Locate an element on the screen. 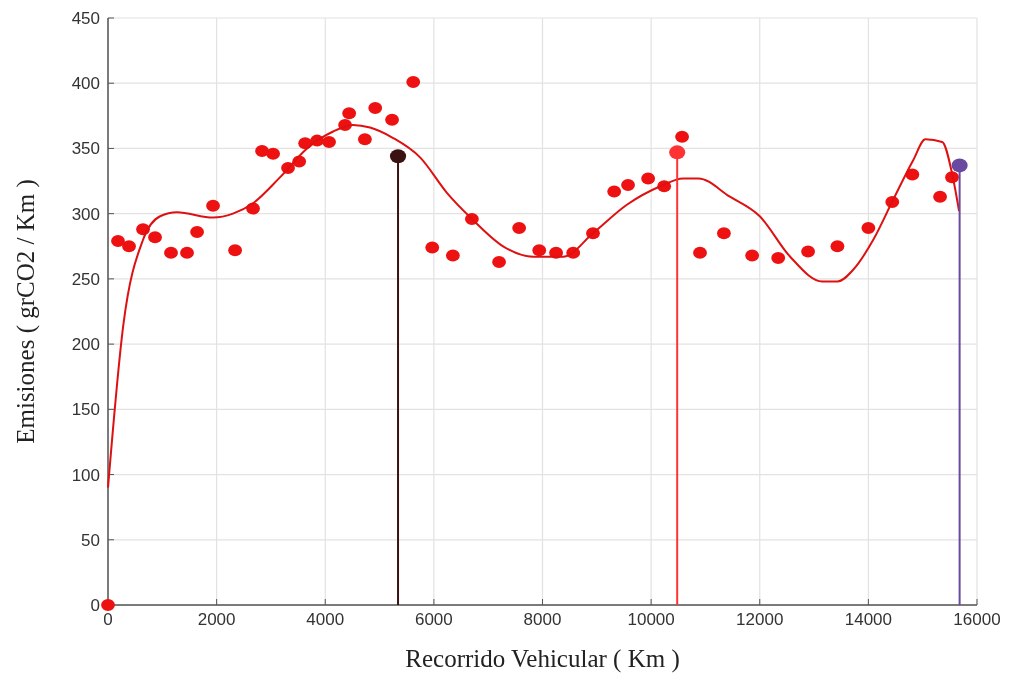 The height and width of the screenshot is (679, 1019). x-tick-label: 14000 is located at coordinates (868, 619).